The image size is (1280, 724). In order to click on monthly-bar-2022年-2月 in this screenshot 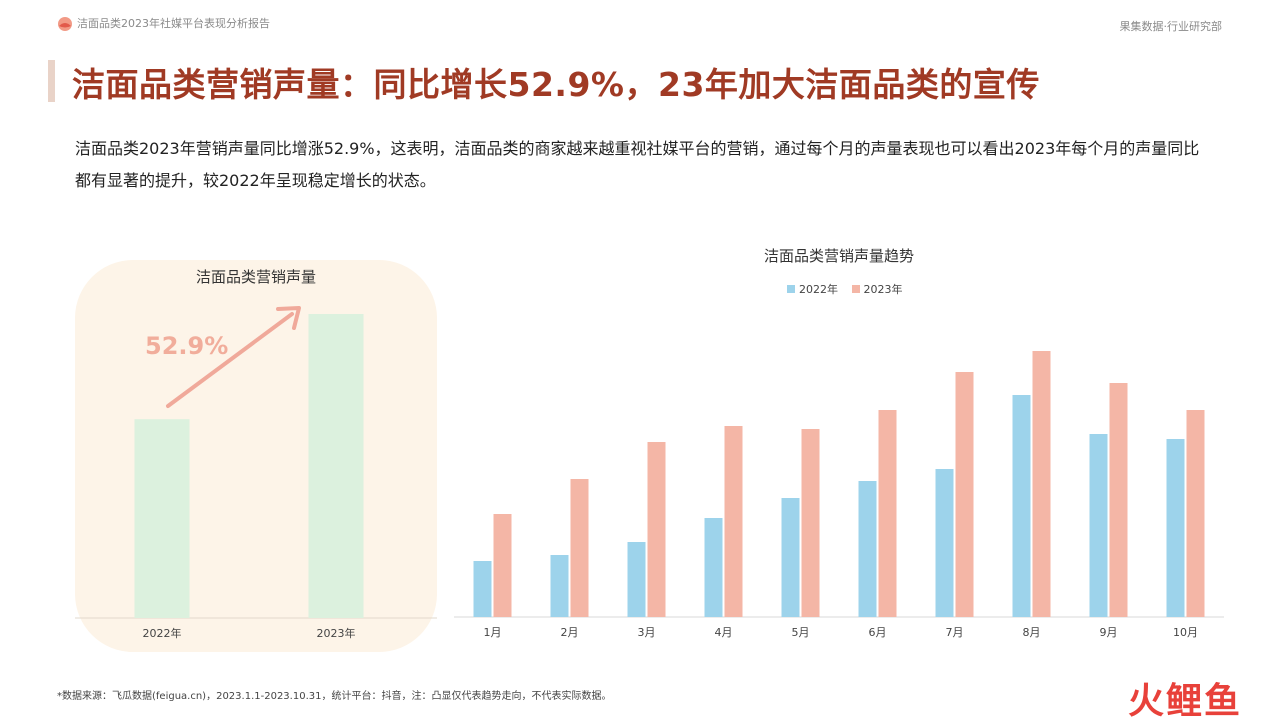, I will do `click(559, 586)`.